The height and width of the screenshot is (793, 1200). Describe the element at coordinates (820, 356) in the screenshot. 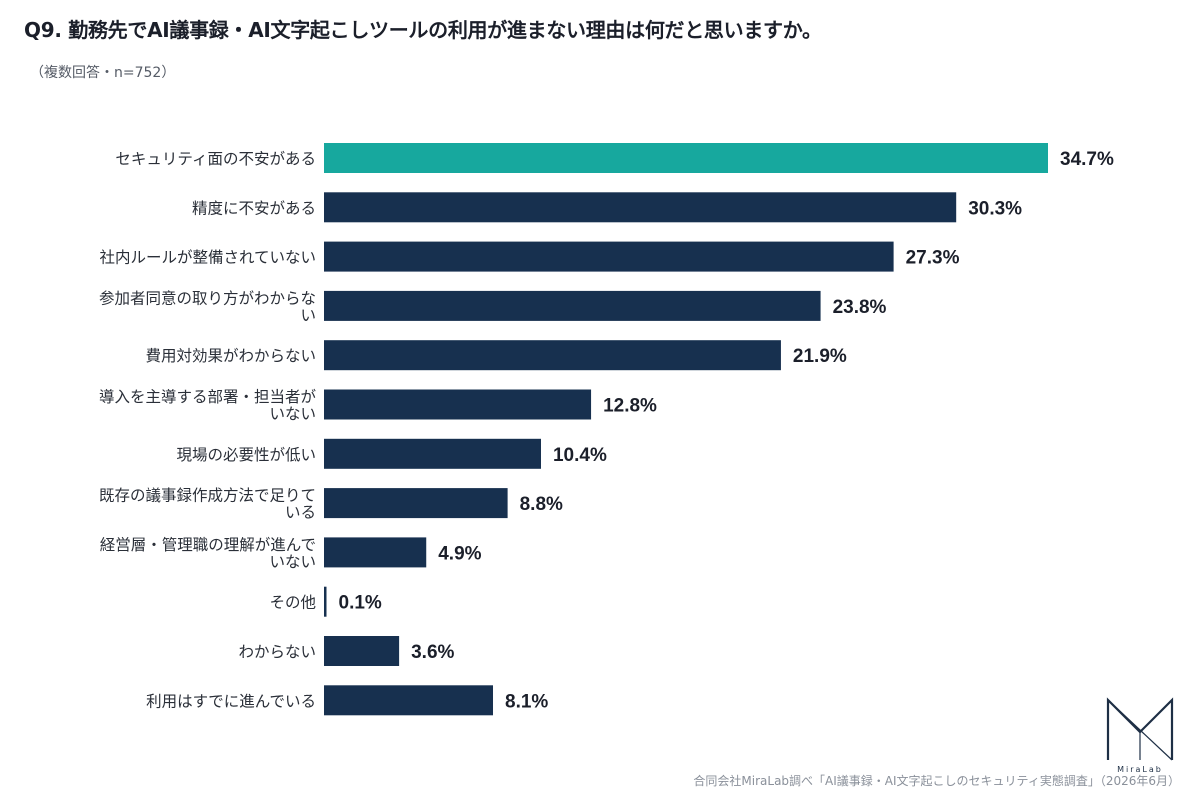

I see `value-label: 21.9%` at that location.